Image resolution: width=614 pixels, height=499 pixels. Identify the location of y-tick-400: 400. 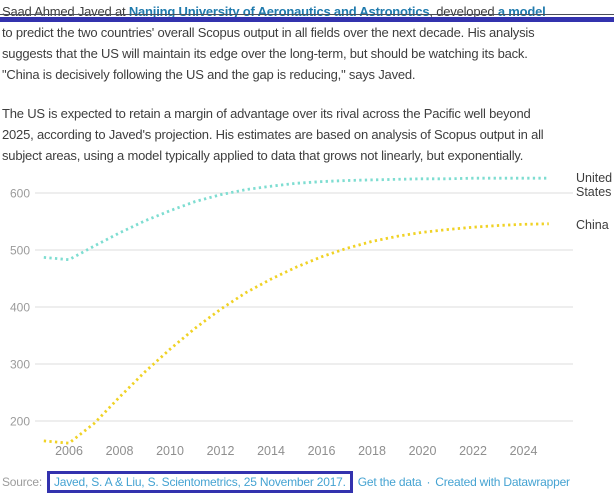
(20, 308).